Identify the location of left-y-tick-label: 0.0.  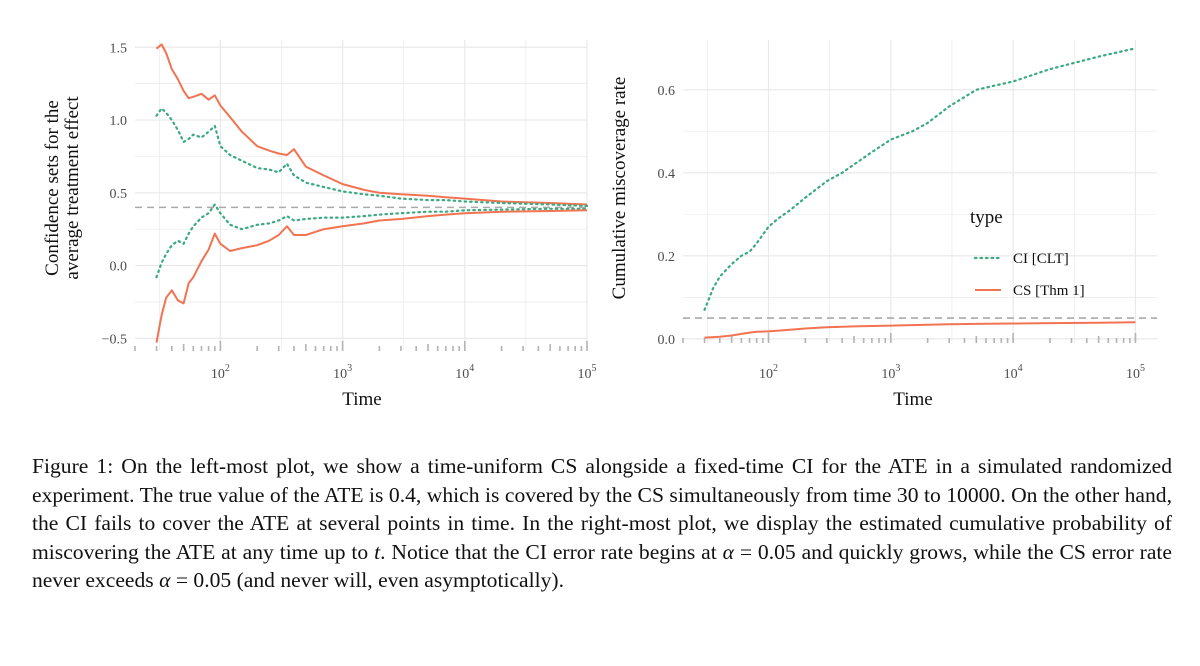
(119, 267).